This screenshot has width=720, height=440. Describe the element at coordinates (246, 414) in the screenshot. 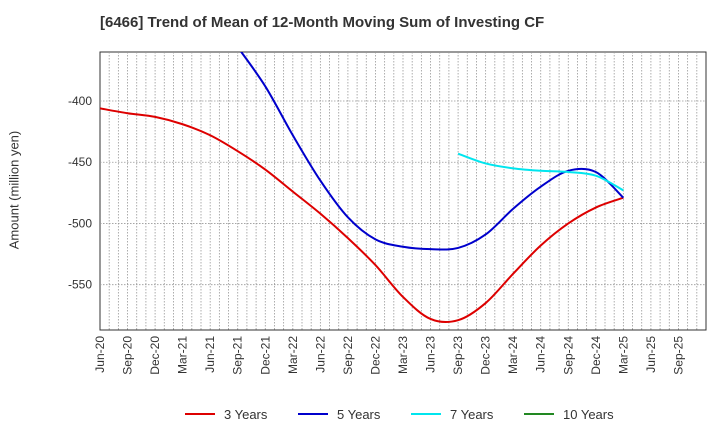

I see `legend-label: 3 Years` at that location.